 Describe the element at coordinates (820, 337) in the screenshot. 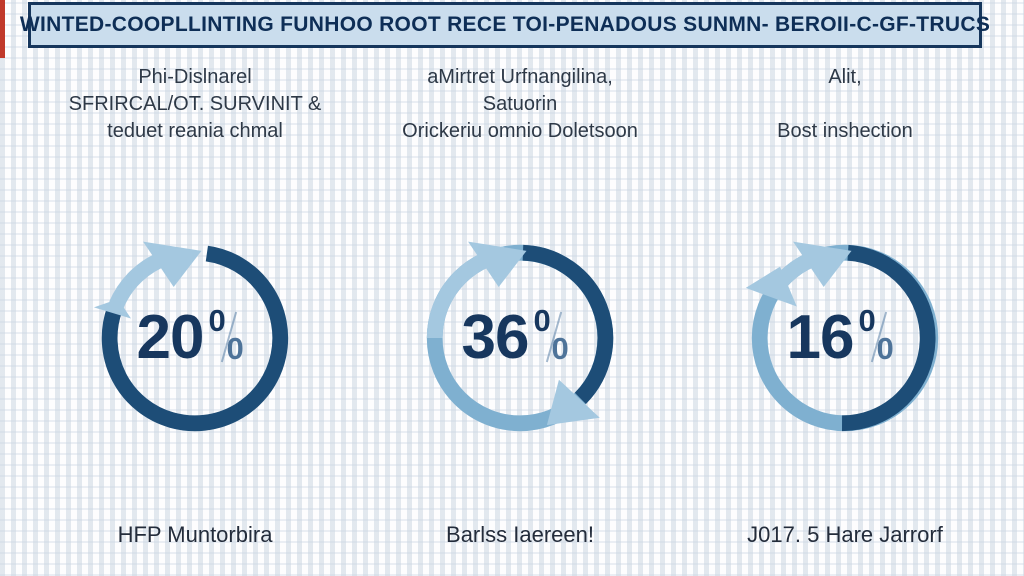

I see `gauge-number: 16` at that location.